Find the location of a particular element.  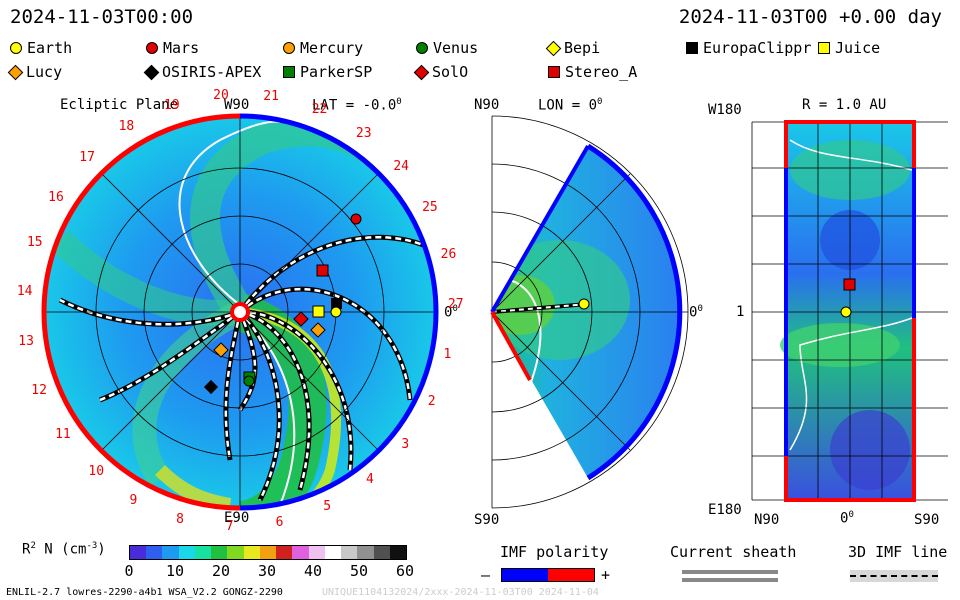

carrington-label: 11 is located at coordinates (63, 434).